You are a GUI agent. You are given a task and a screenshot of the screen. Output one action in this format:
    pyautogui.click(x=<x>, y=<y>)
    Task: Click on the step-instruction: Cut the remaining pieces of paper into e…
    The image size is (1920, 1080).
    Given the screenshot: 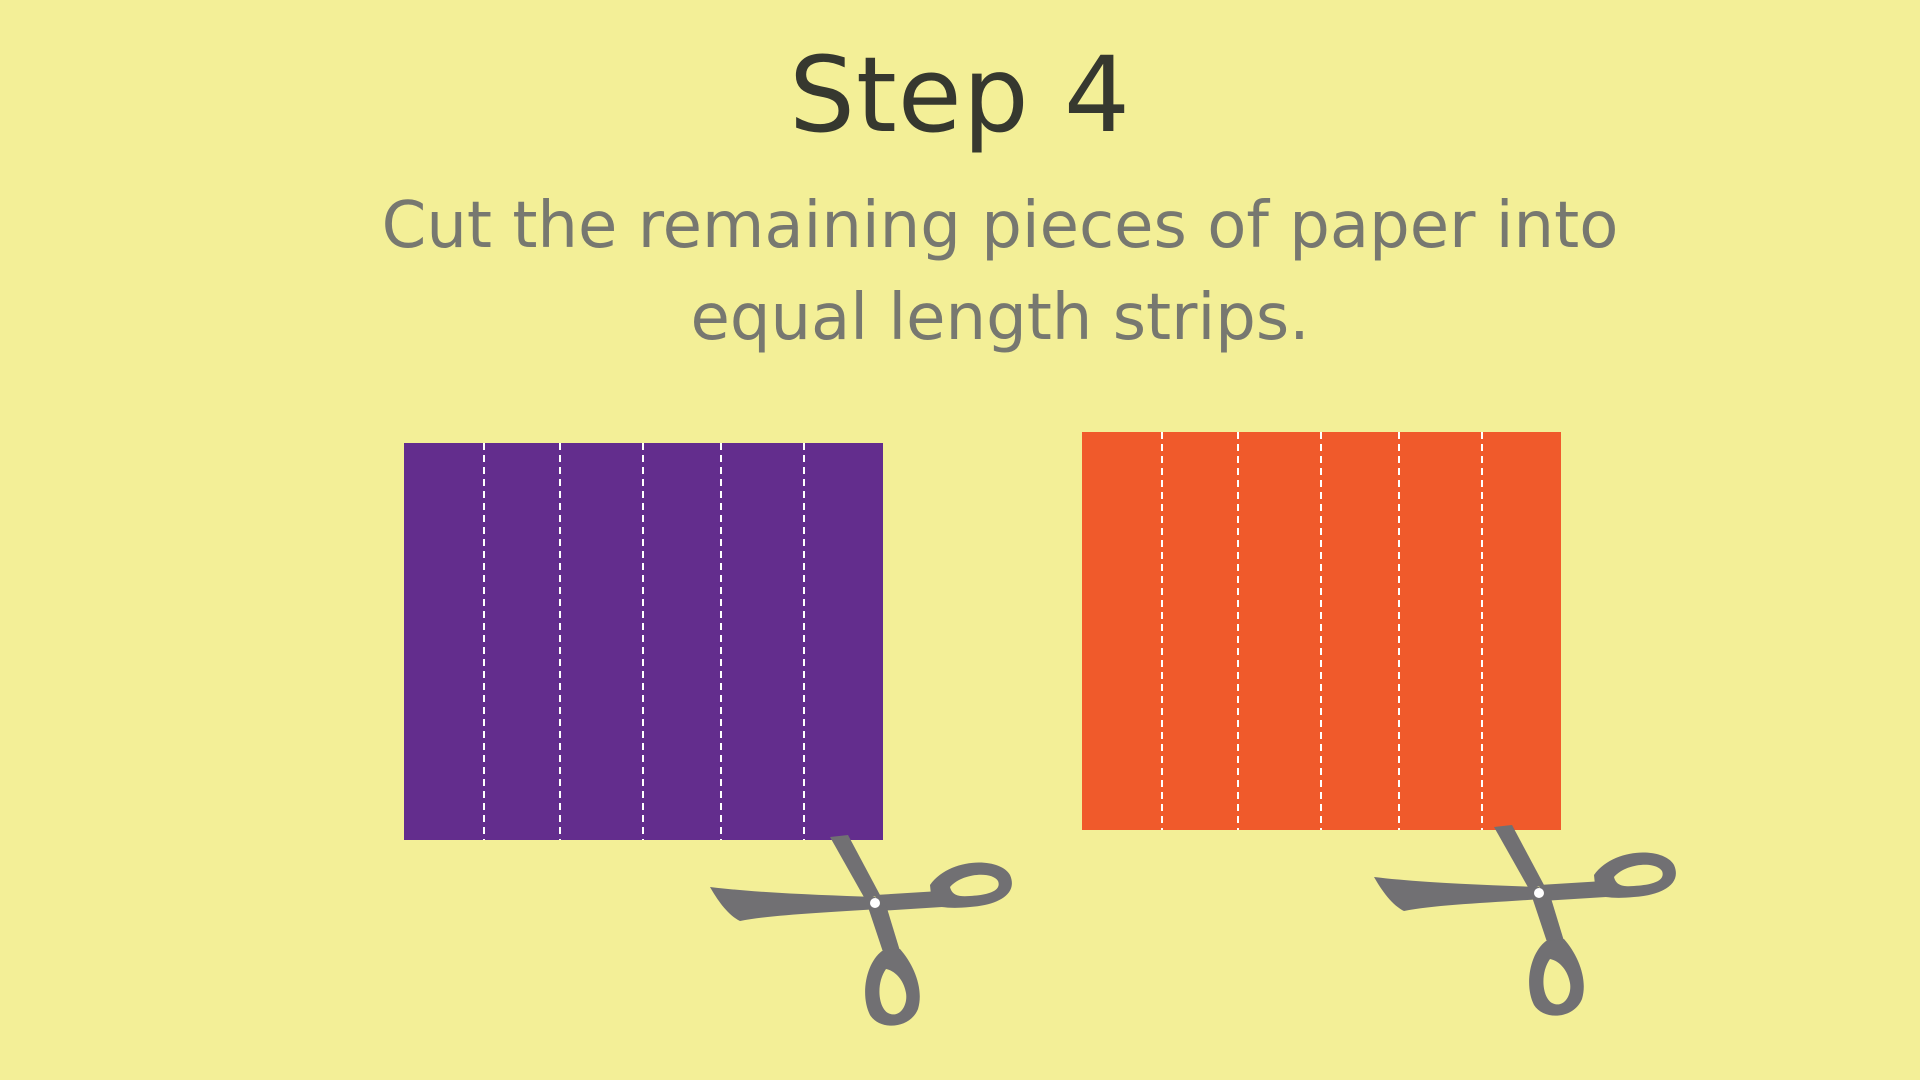 What is the action you would take?
    pyautogui.click(x=1000, y=272)
    